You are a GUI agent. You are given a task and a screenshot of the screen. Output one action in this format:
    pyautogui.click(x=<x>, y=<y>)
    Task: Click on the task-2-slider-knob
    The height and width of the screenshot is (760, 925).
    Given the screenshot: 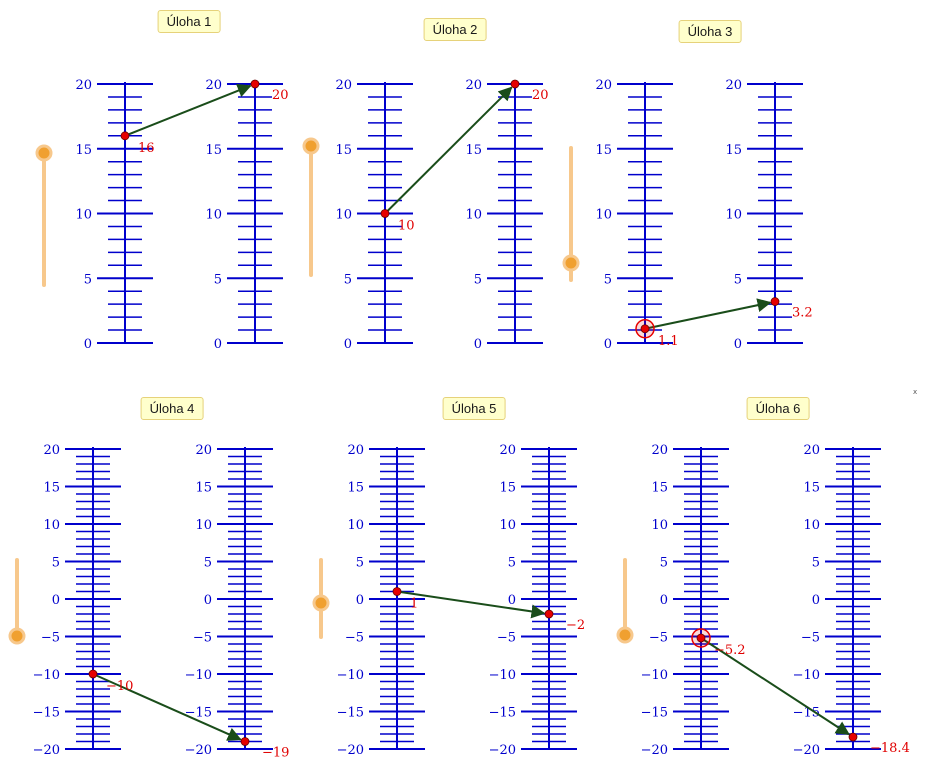 What is the action you would take?
    pyautogui.click(x=311, y=146)
    